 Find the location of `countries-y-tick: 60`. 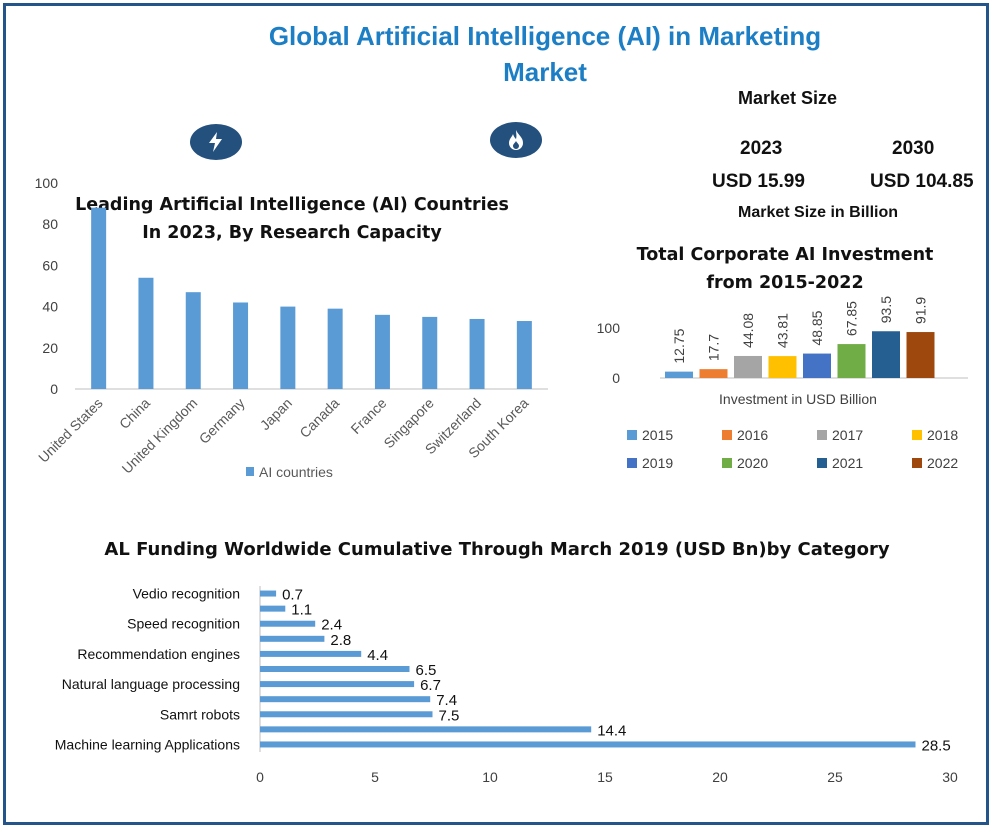

countries-y-tick: 60 is located at coordinates (50, 265).